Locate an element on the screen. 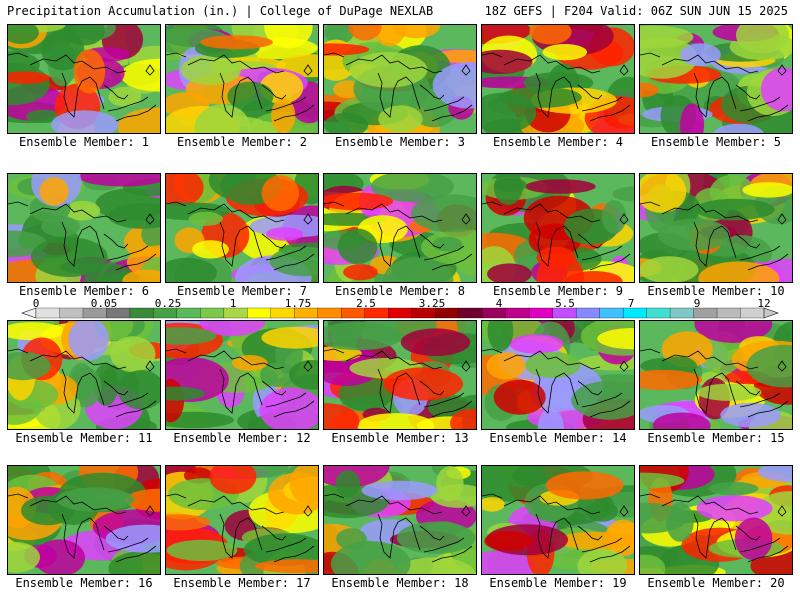 The width and height of the screenshot is (800, 600). ensemble-member-label: Ensemble Member: 5 is located at coordinates (716, 142).